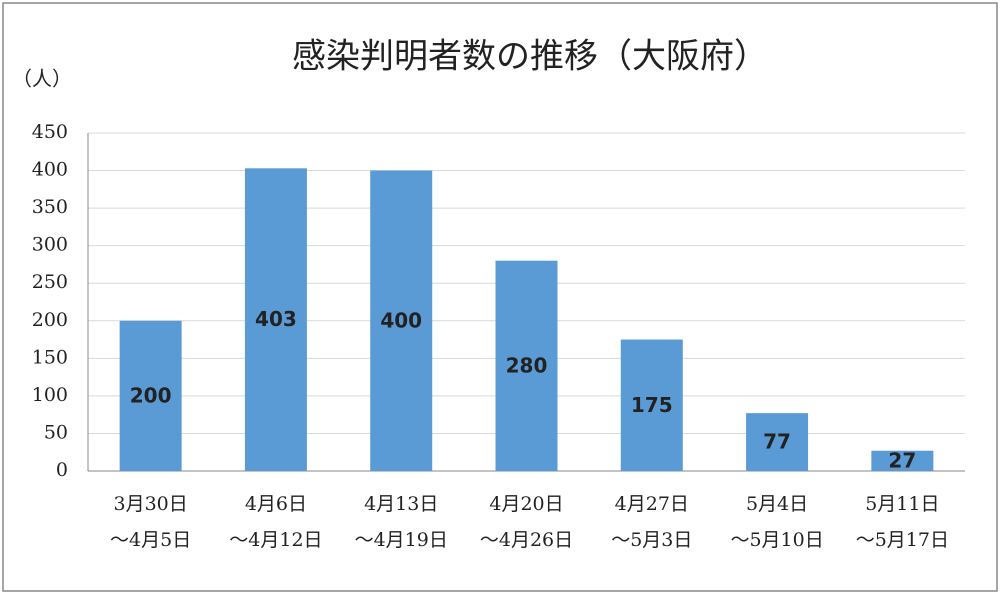  I want to click on value-label: 27, so click(902, 460).